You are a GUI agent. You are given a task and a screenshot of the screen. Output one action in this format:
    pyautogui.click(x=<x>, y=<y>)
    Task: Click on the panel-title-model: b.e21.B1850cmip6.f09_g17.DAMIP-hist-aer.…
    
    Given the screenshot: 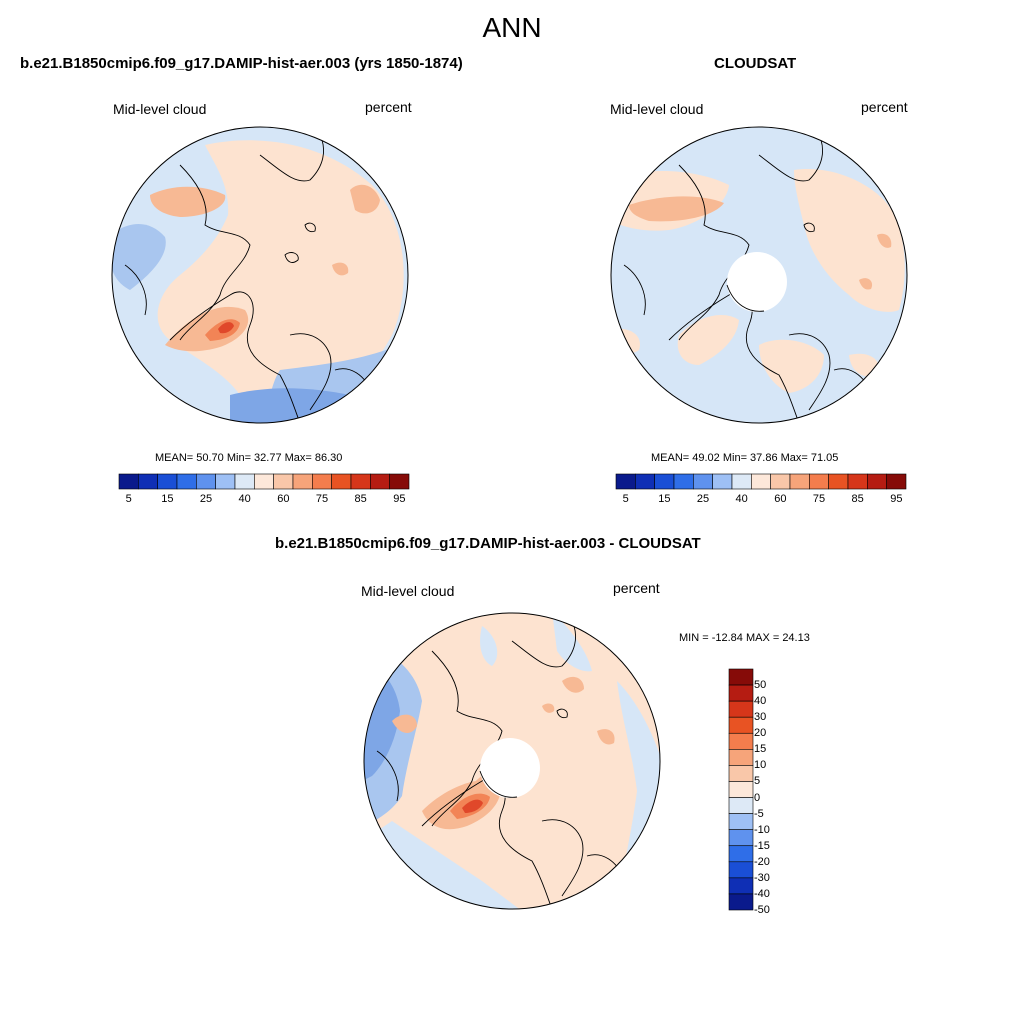 What is the action you would take?
    pyautogui.click(x=241, y=63)
    